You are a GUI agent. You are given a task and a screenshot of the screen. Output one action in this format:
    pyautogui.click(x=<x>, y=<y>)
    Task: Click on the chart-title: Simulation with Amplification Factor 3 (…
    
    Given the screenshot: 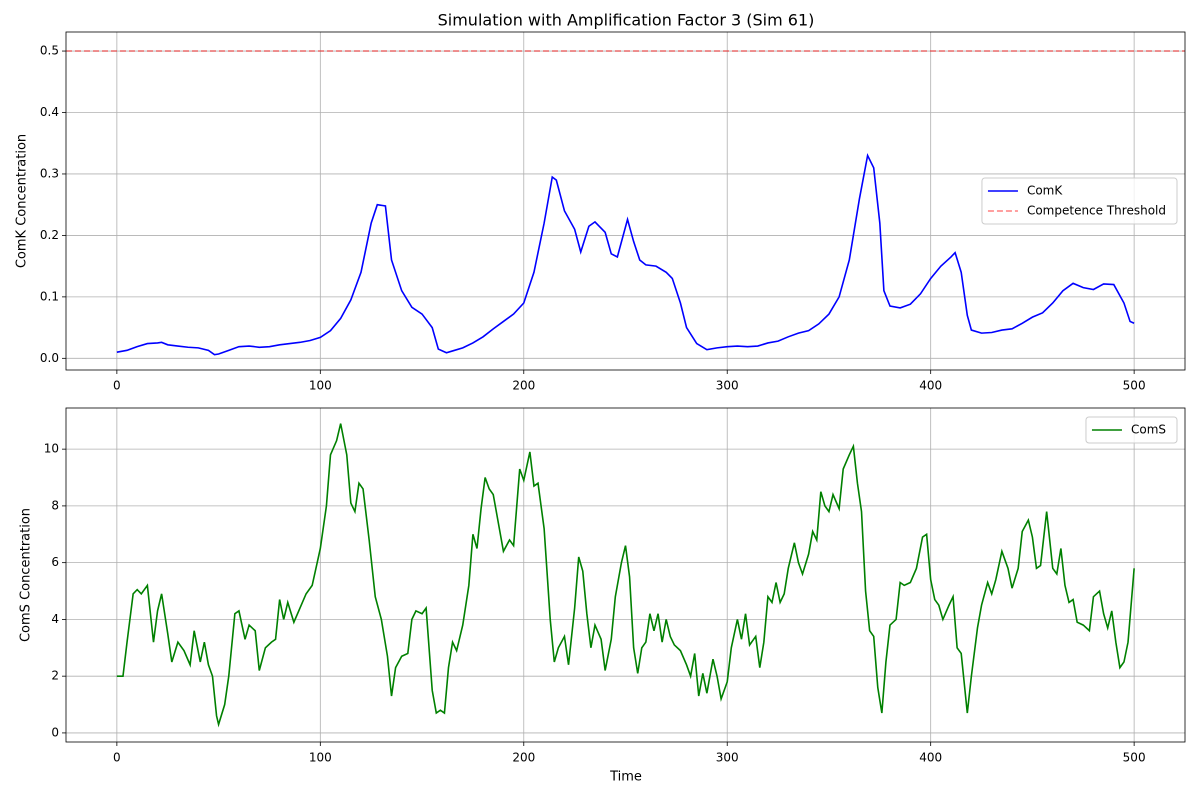 What is the action you would take?
    pyautogui.click(x=626, y=20)
    